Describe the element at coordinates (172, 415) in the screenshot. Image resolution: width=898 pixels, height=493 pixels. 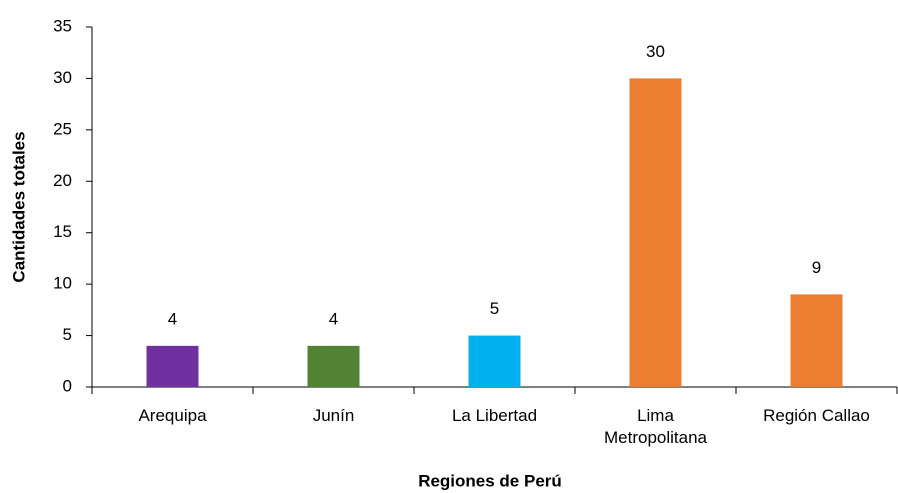
I see `x-tick-label: Arequipa` at that location.